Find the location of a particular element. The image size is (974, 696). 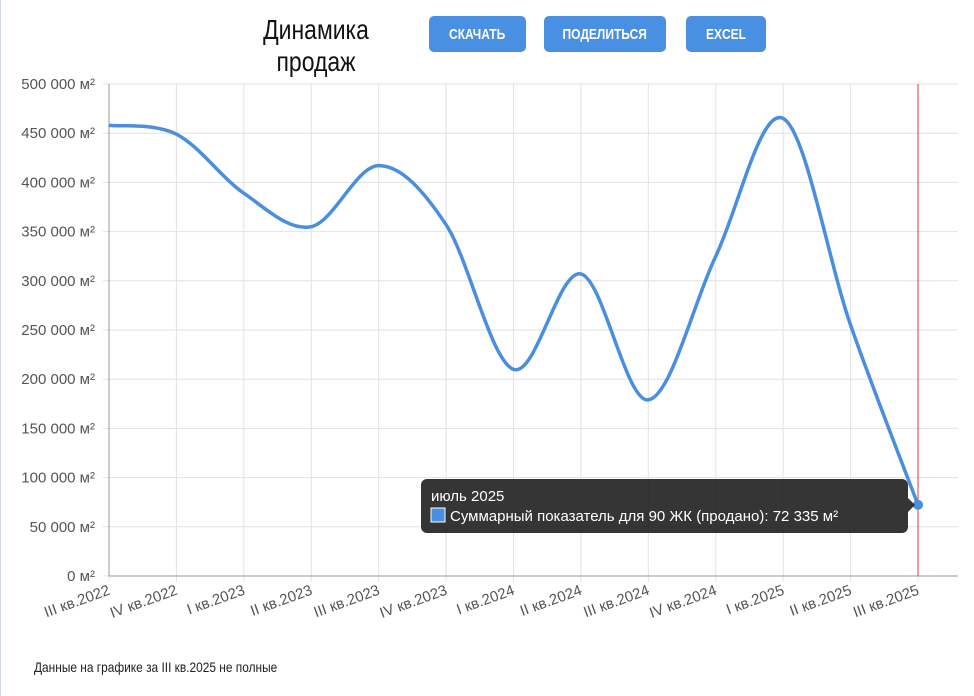

tooltip-box is located at coordinates (664, 506).